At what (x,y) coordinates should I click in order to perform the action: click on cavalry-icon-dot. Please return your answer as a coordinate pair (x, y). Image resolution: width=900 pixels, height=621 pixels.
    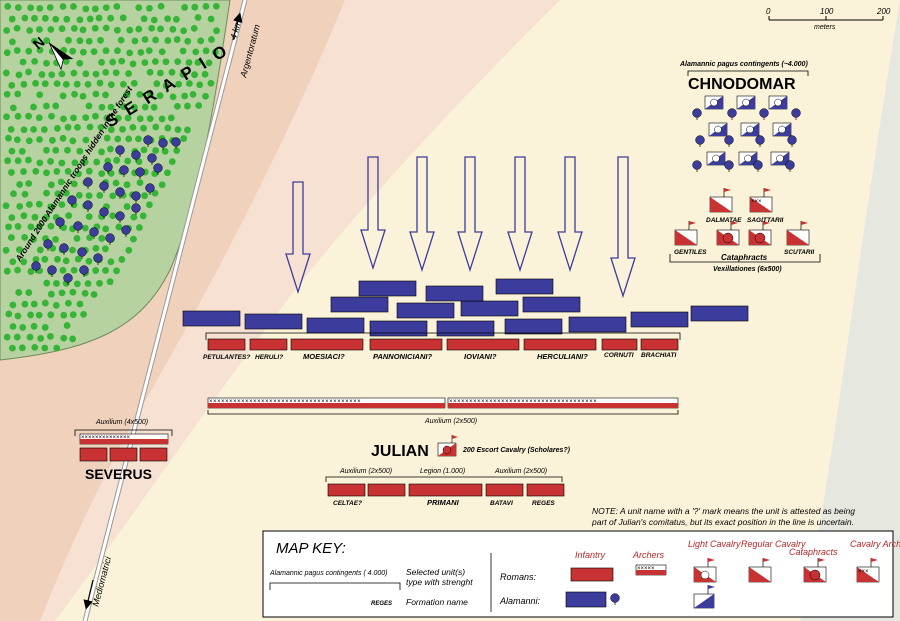
    Looking at the image, I should click on (746, 102).